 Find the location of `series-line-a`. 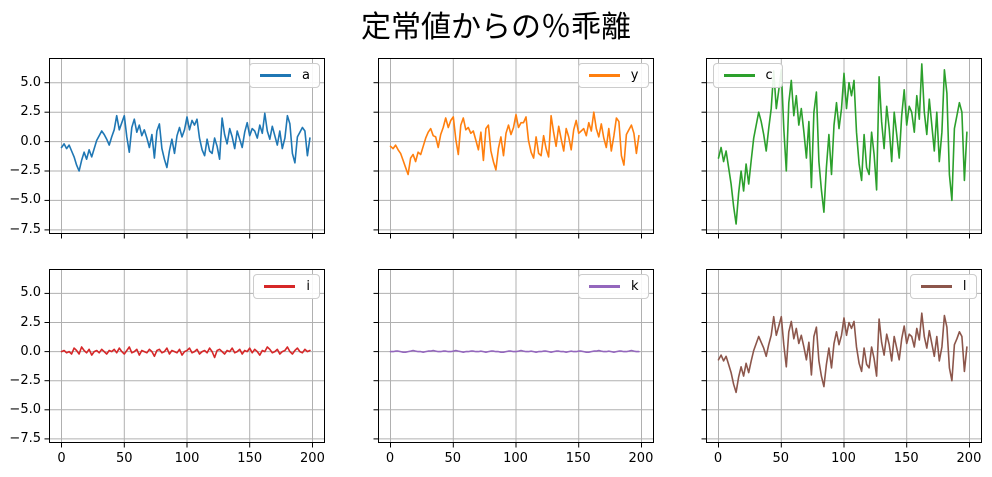

series-line-a is located at coordinates (185, 142).